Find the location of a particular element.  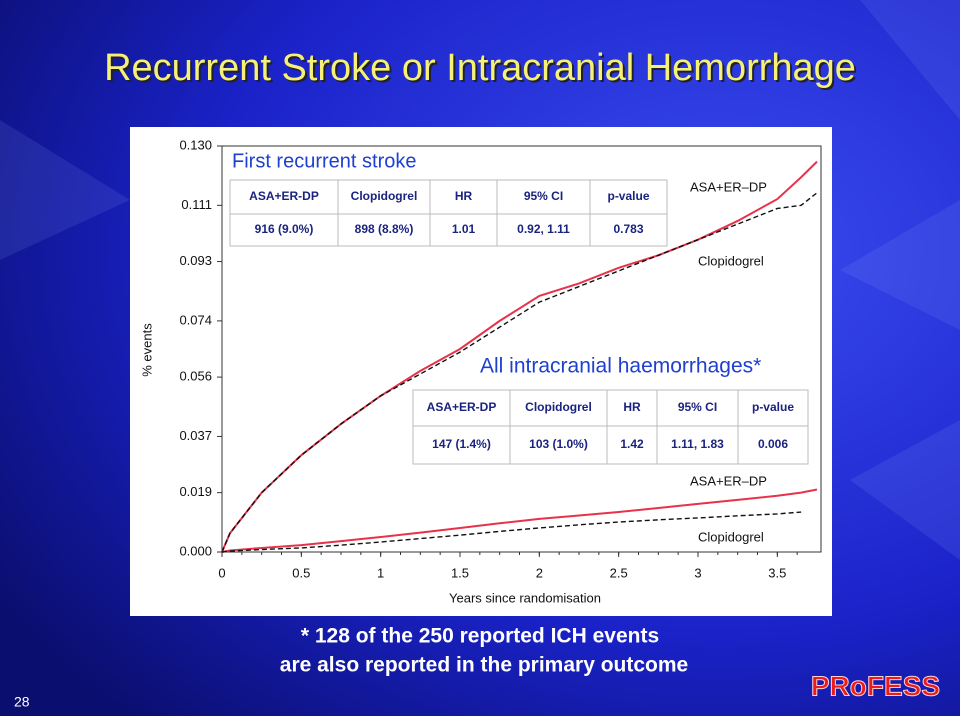

y-tick-label: 0.074 is located at coordinates (195, 319).